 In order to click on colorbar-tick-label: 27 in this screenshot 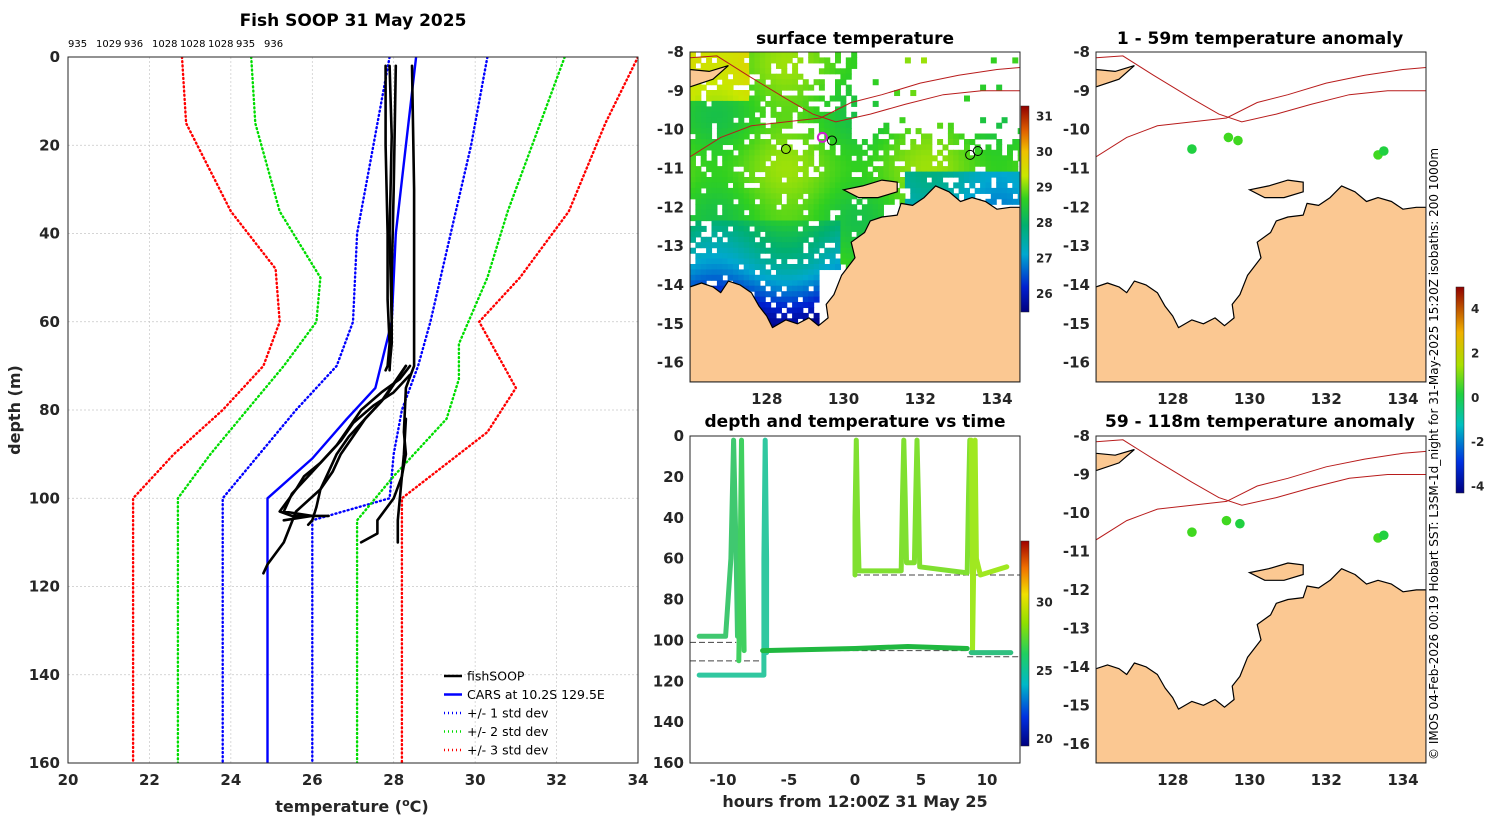, I will do `click(1044, 259)`.